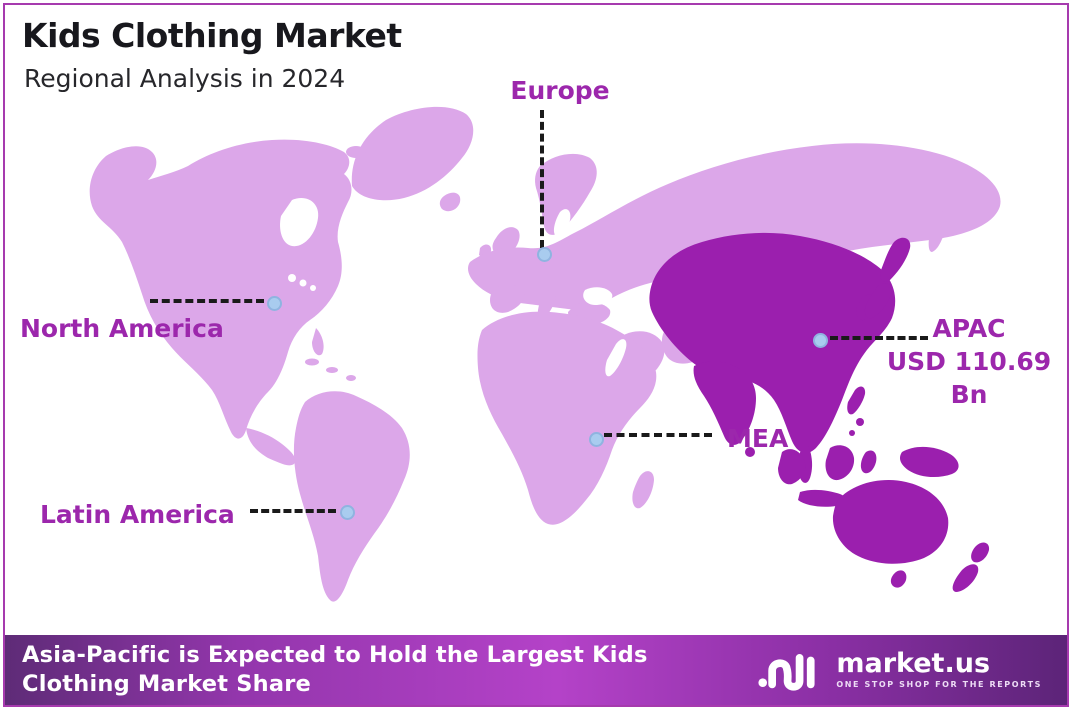 This screenshot has height=710, width=1072. I want to click on region-label-latin-america: Latin America, so click(137, 514).